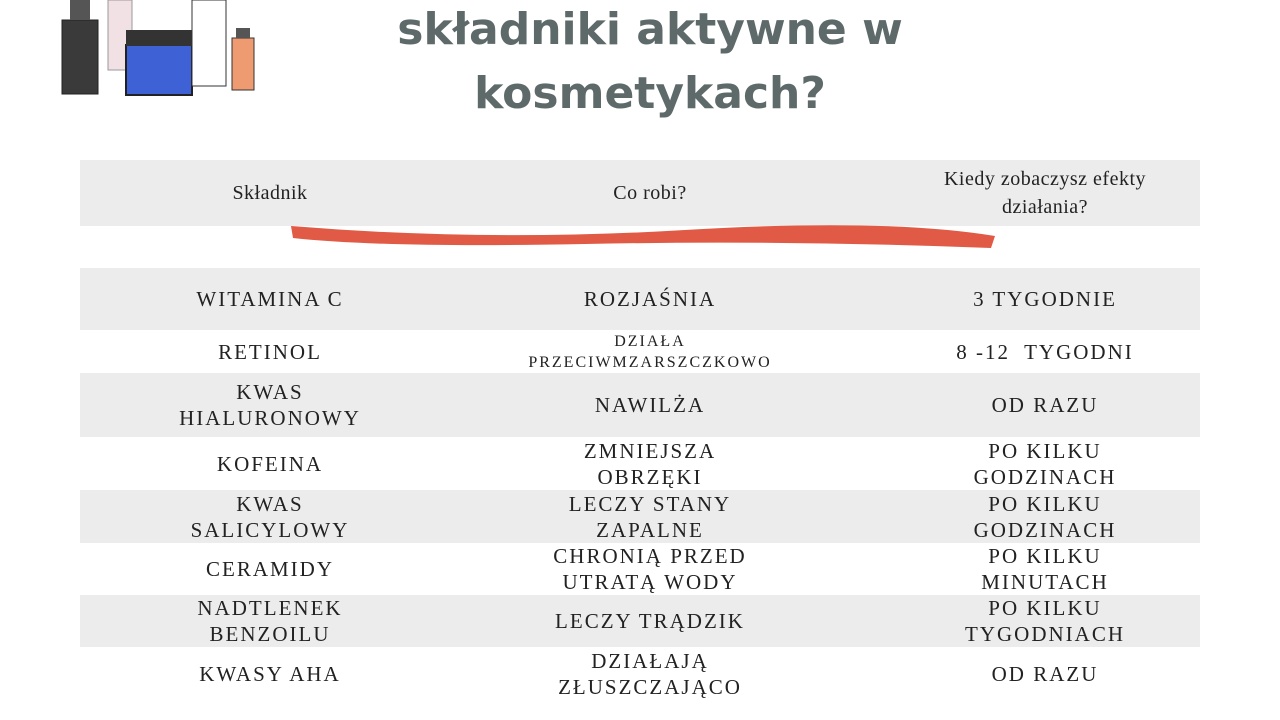 Image resolution: width=1280 pixels, height=720 pixels. I want to click on cell-text: SALICYLOWY, so click(270, 529).